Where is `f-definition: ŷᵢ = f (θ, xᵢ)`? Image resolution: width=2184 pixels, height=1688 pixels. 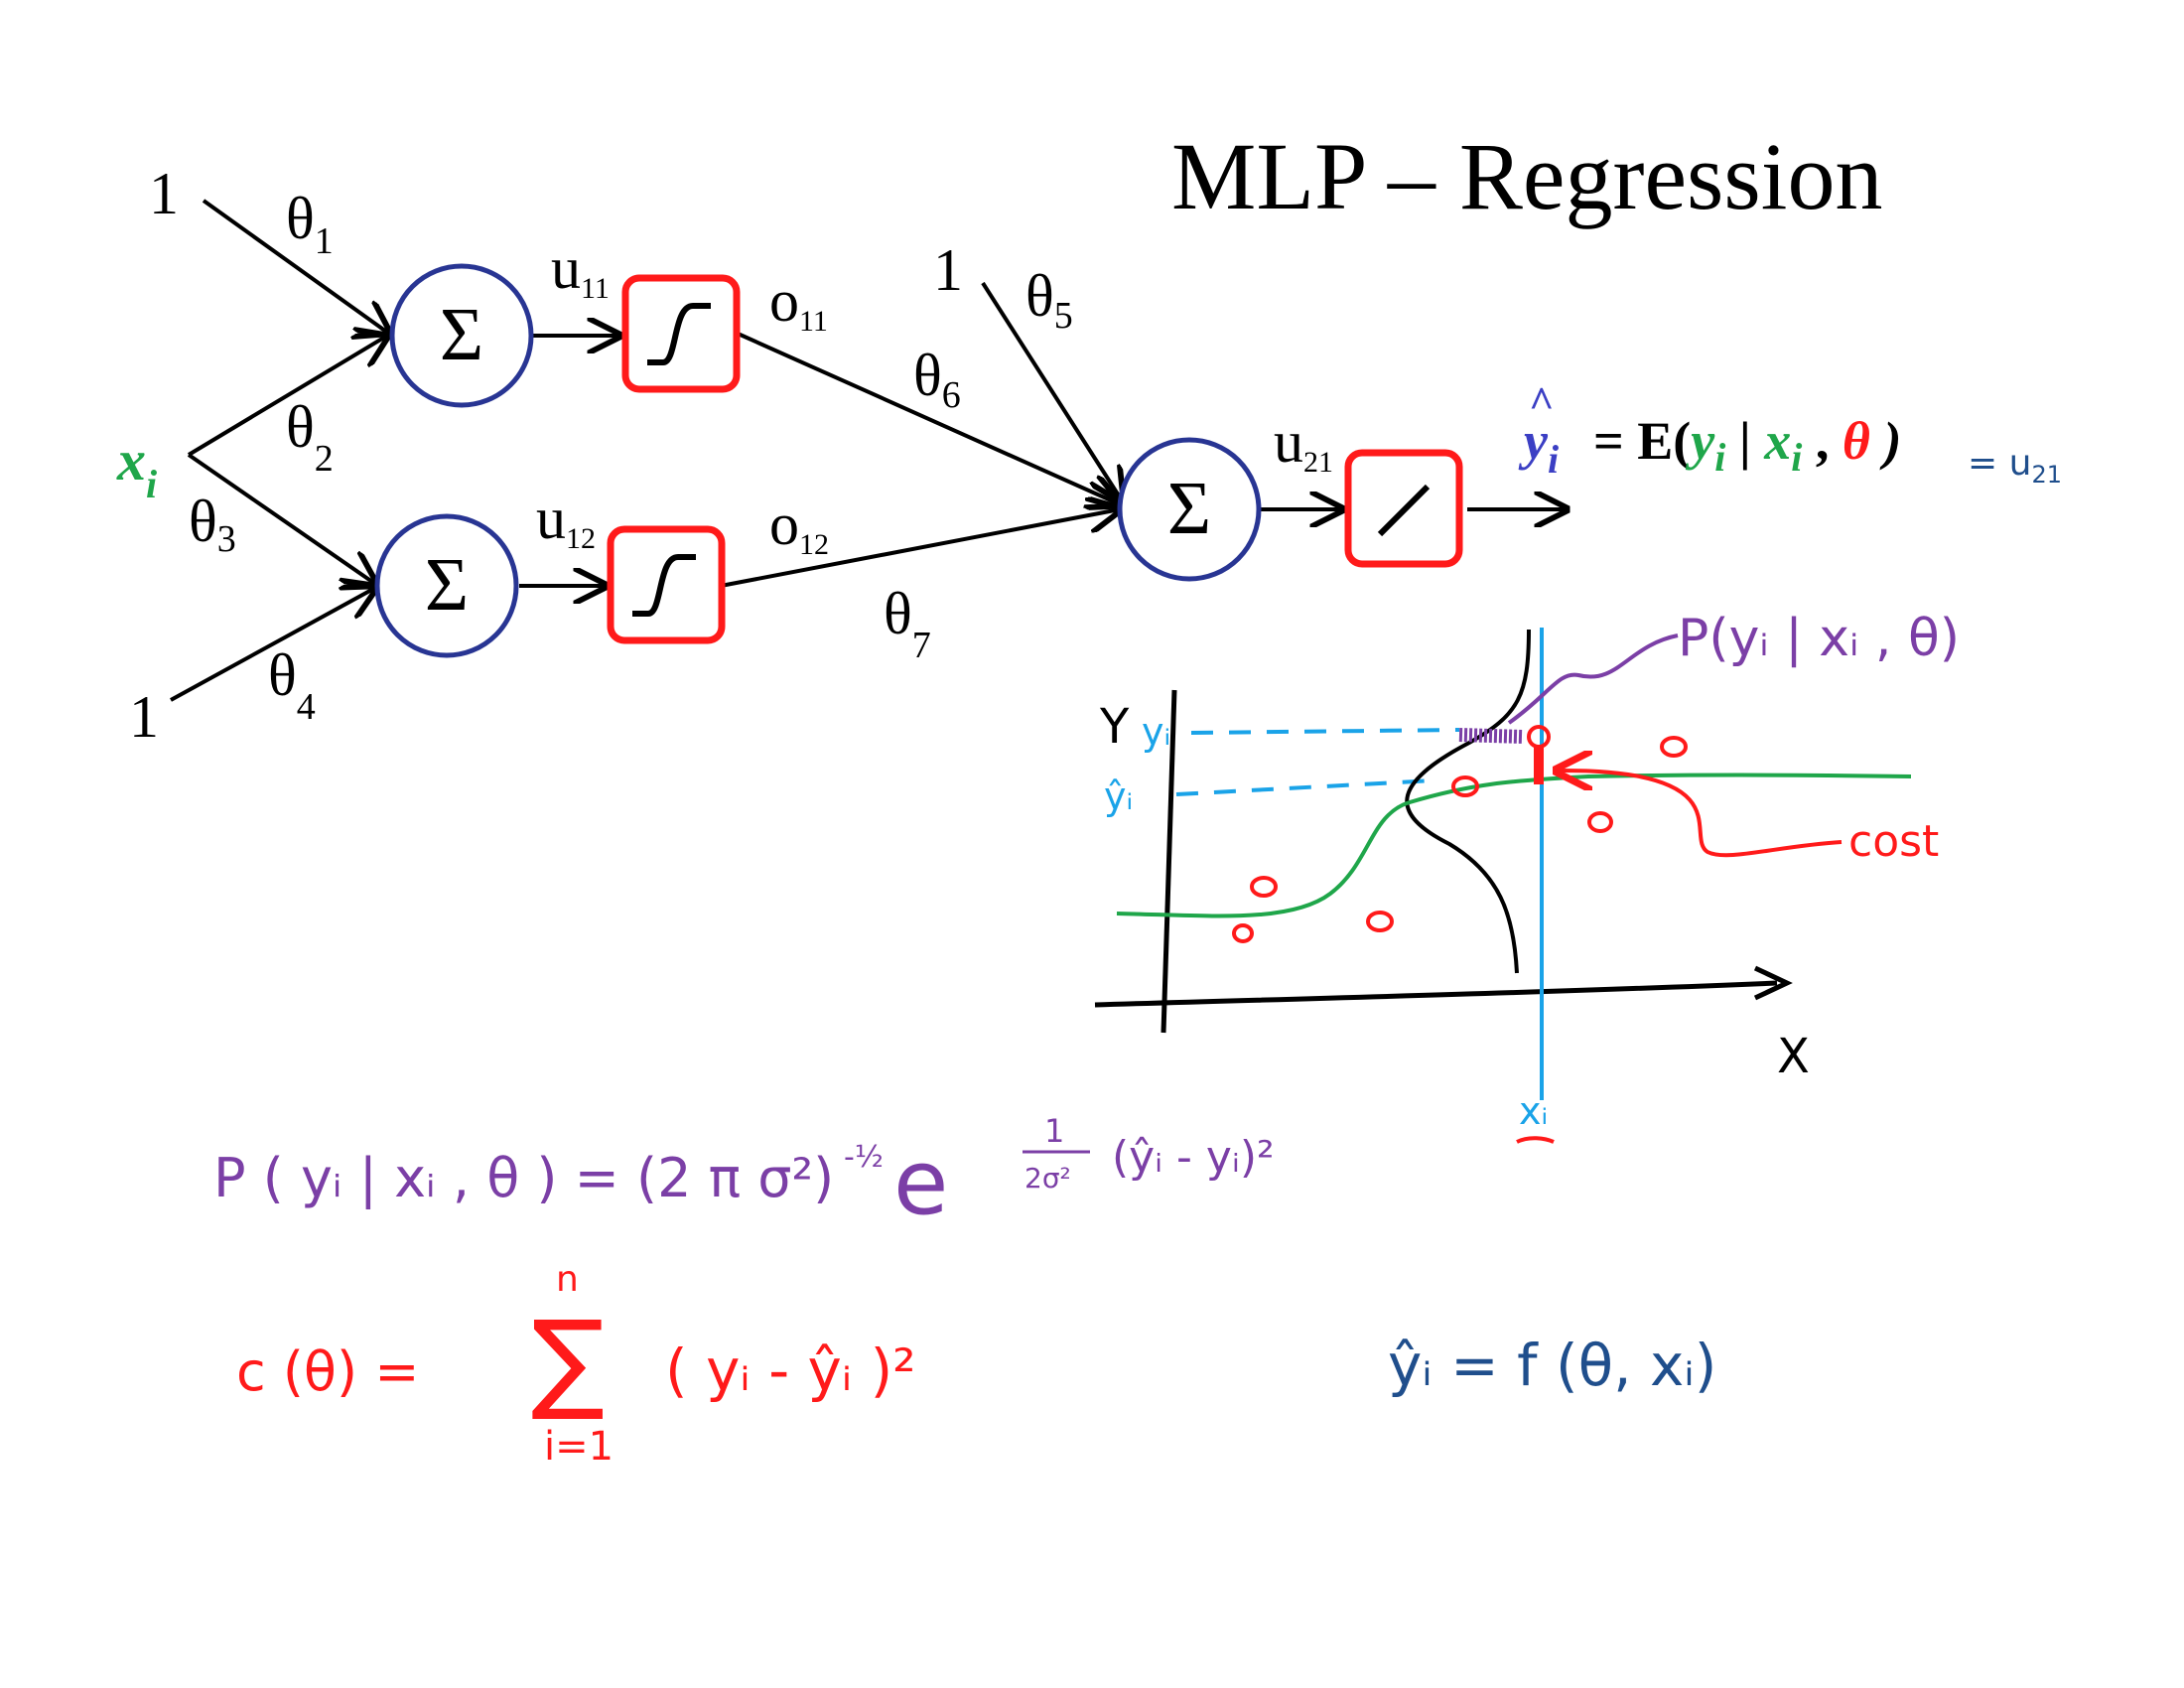 f-definition: ŷᵢ = f (θ, xᵢ) is located at coordinates (1552, 1365).